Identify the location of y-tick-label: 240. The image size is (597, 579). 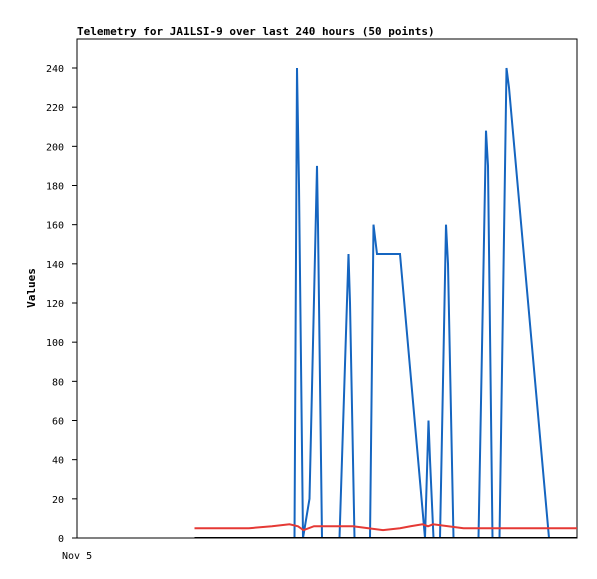
(55, 69).